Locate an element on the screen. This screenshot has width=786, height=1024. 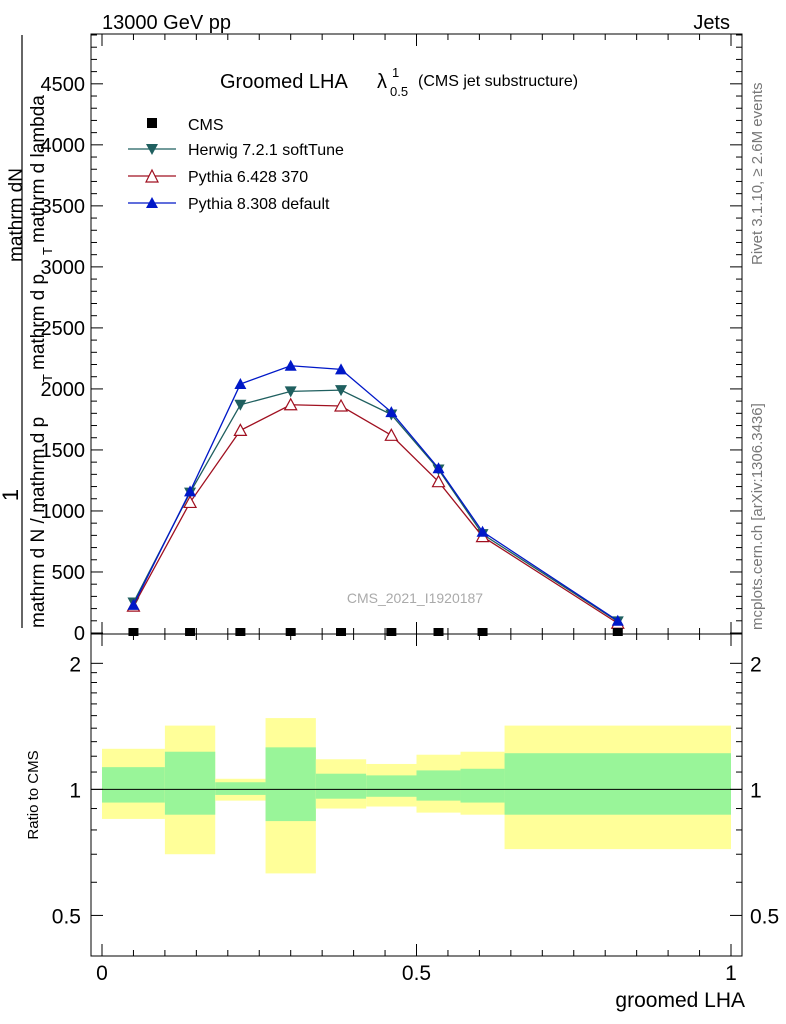
legend-label-cms: CMS is located at coordinates (206, 125).